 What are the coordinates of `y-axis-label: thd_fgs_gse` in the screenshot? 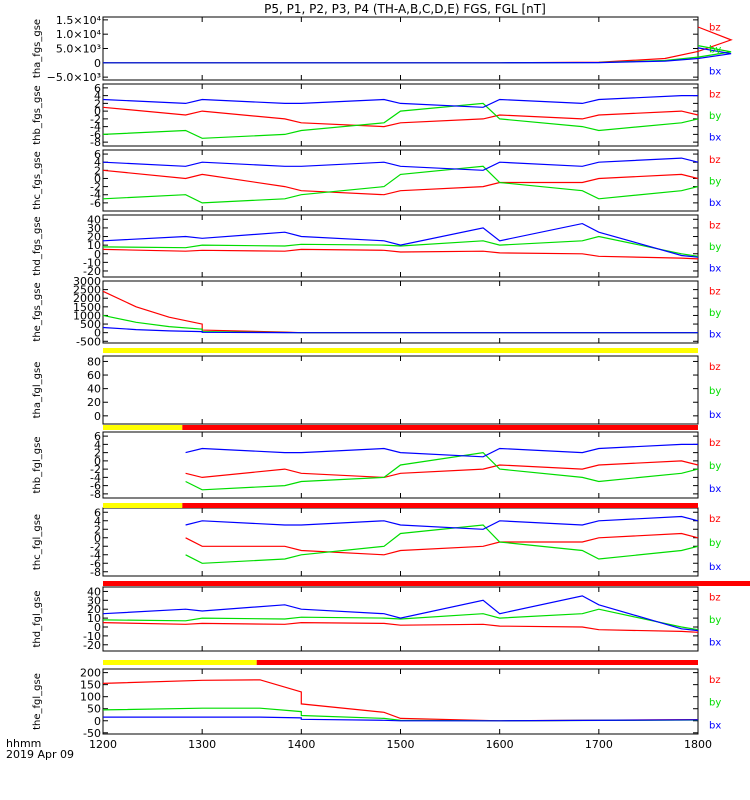 It's located at (37, 245).